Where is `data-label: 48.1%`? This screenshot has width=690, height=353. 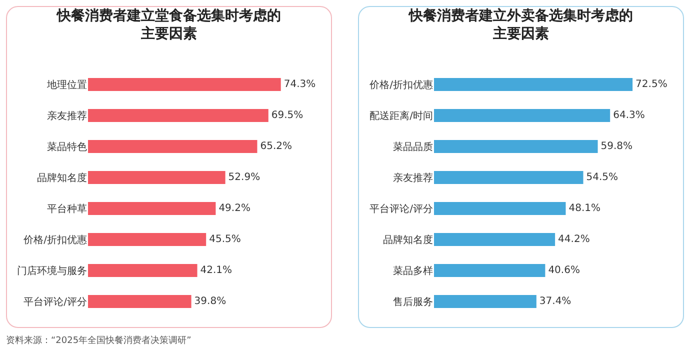 data-label: 48.1% is located at coordinates (584, 208).